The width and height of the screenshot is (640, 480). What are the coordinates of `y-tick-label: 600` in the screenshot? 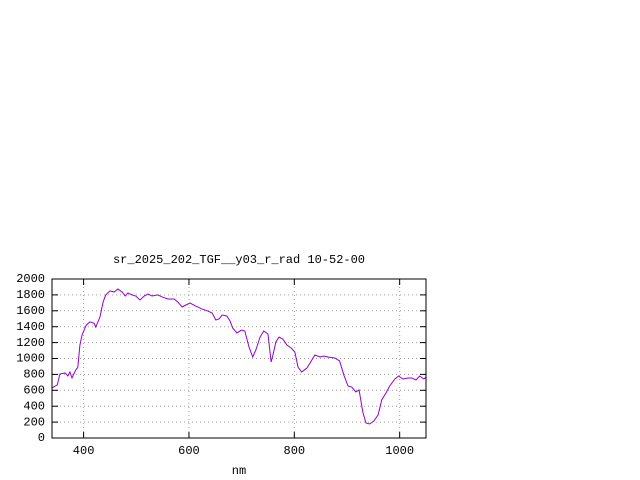 It's located at (34, 390).